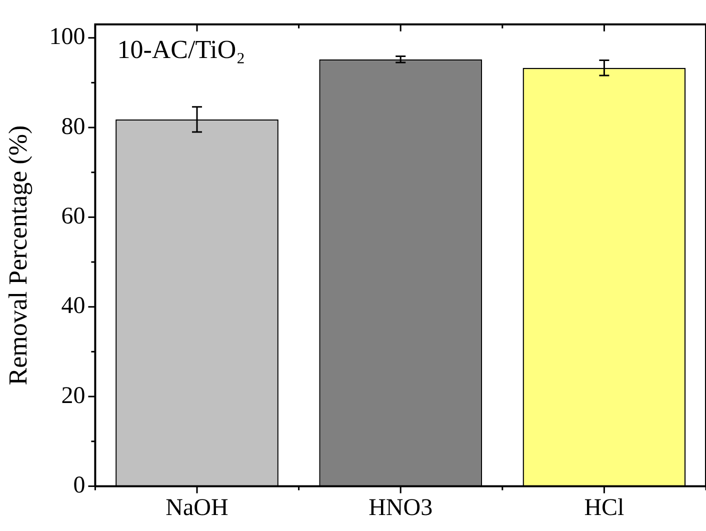 The height and width of the screenshot is (531, 706). What do you see at coordinates (73, 216) in the screenshot?
I see `y-tick-label: 60` at bounding box center [73, 216].